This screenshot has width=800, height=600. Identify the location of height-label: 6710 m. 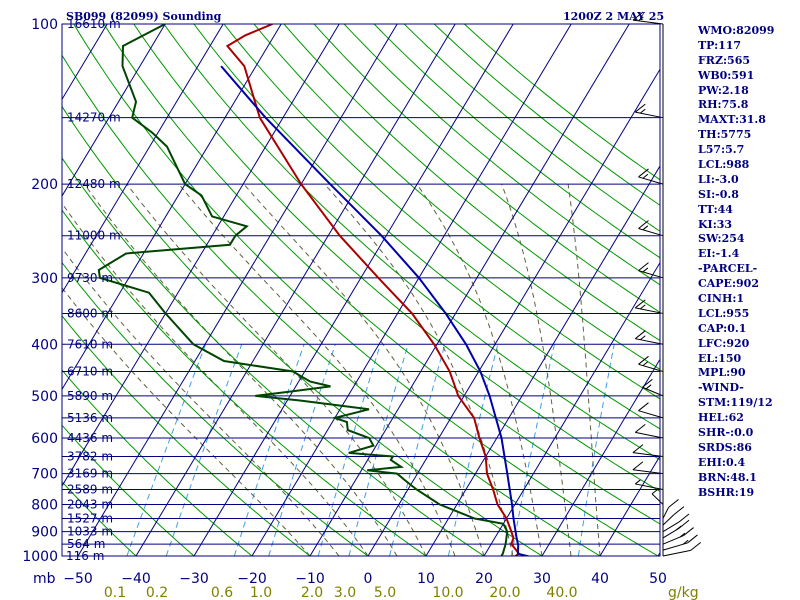
(90, 372).